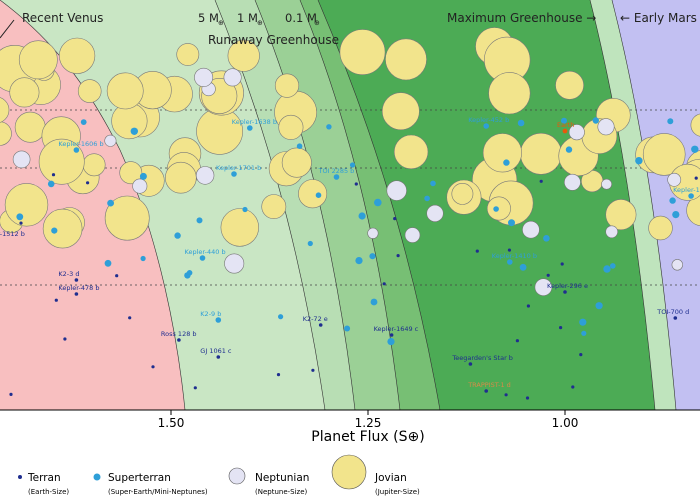 This screenshot has width=700, height=500. What do you see at coordinates (216, 351) in the screenshot?
I see `planet-name-label: GJ 1061 c` at bounding box center [216, 351].